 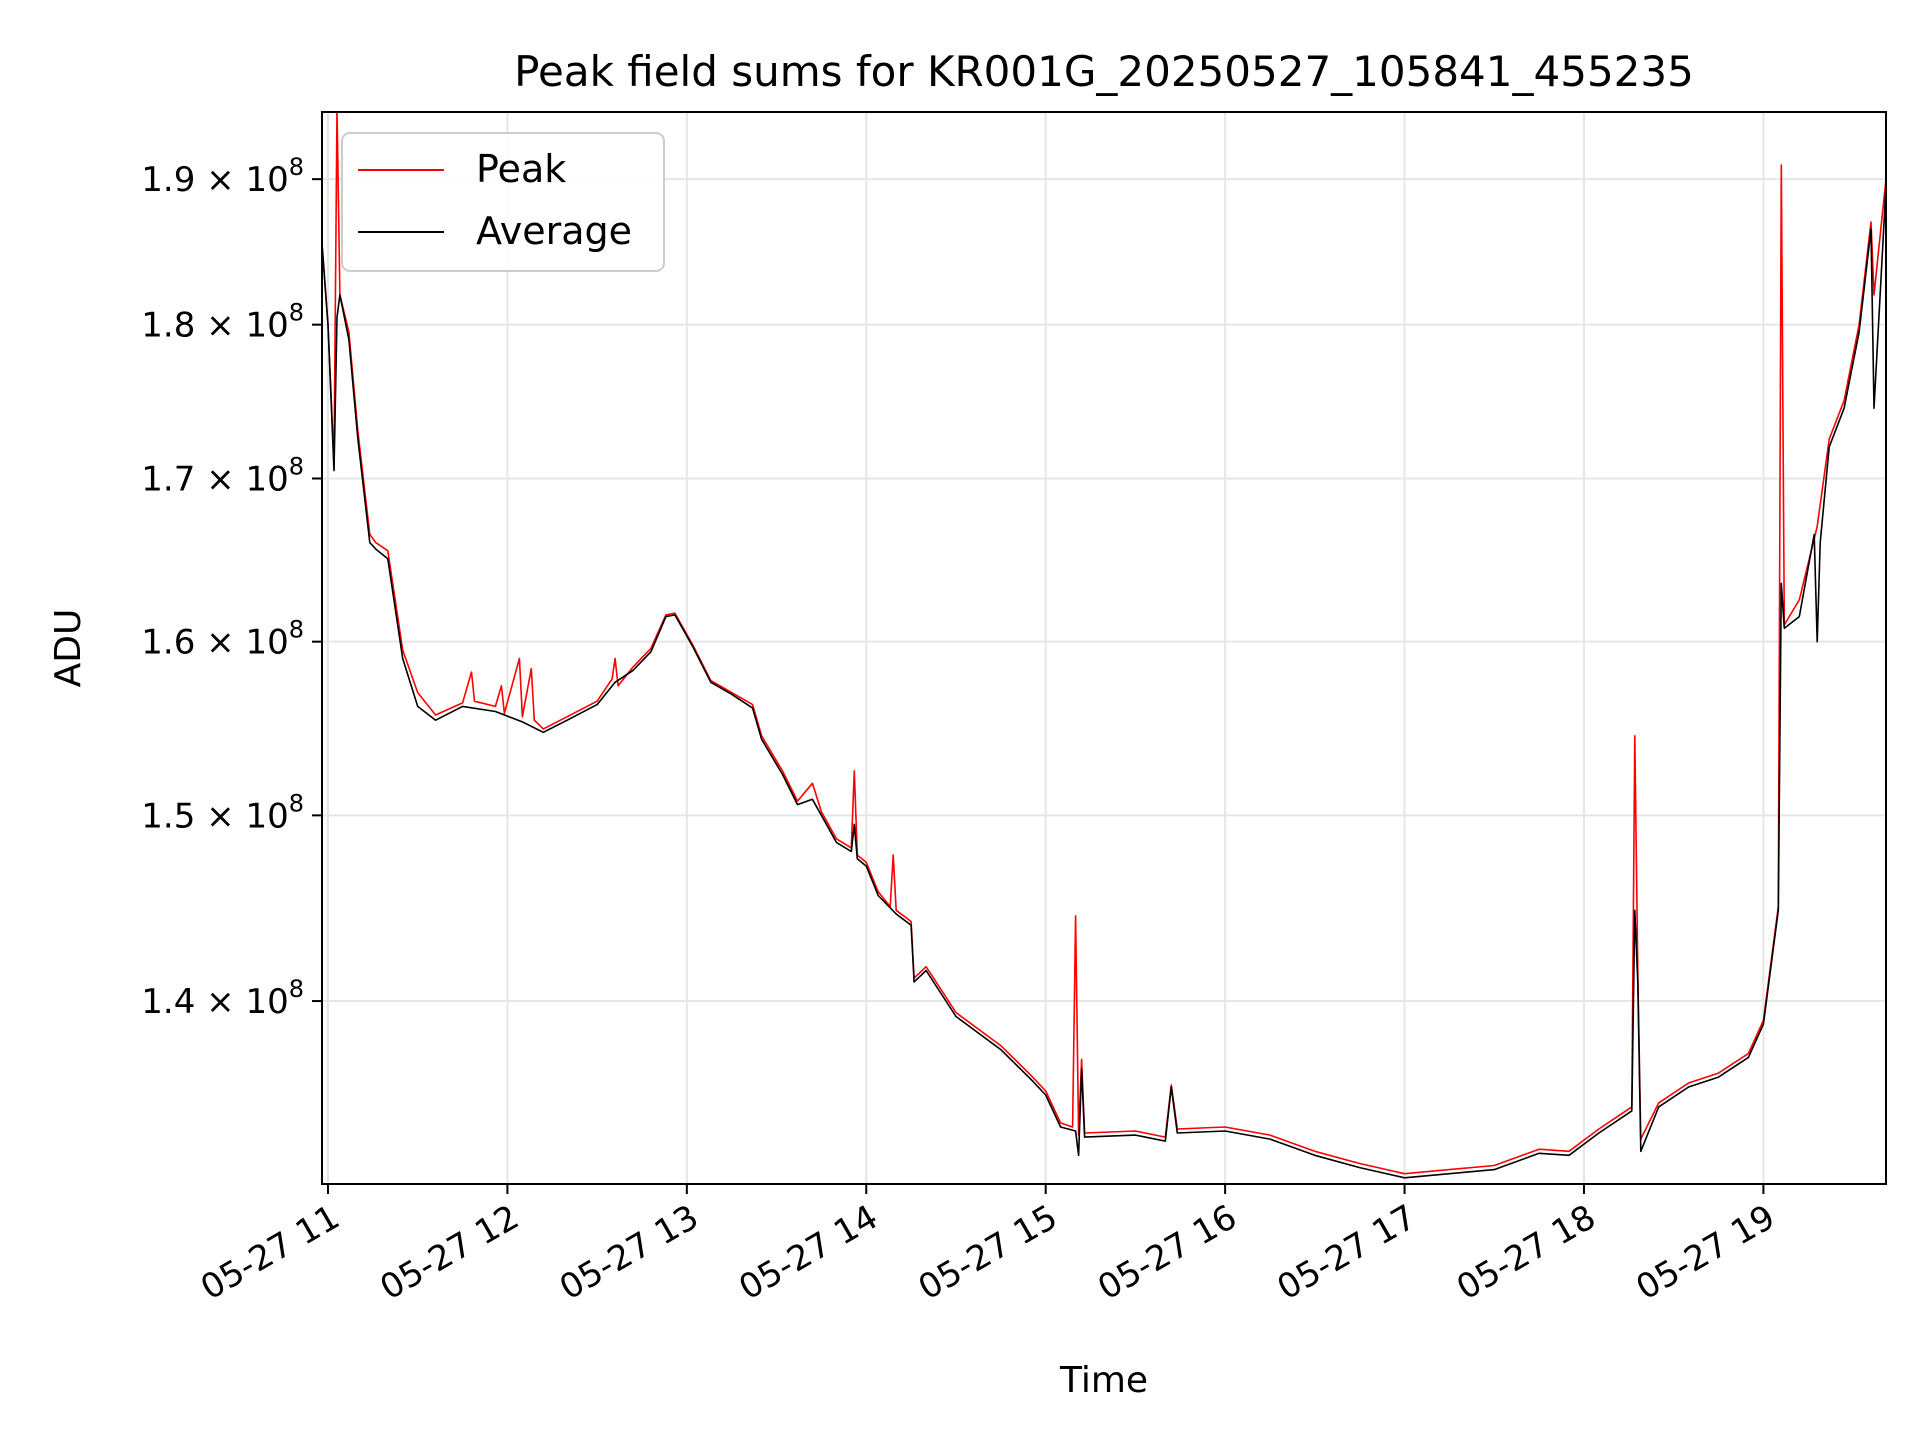 I want to click on y-tick-label: 1.5 × 108, so click(x=222, y=812).